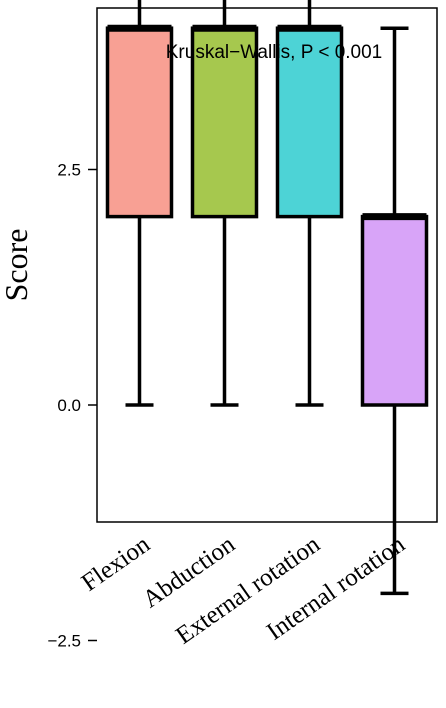 The height and width of the screenshot is (708, 446). I want to click on y-axis-label: Score, so click(17, 265).